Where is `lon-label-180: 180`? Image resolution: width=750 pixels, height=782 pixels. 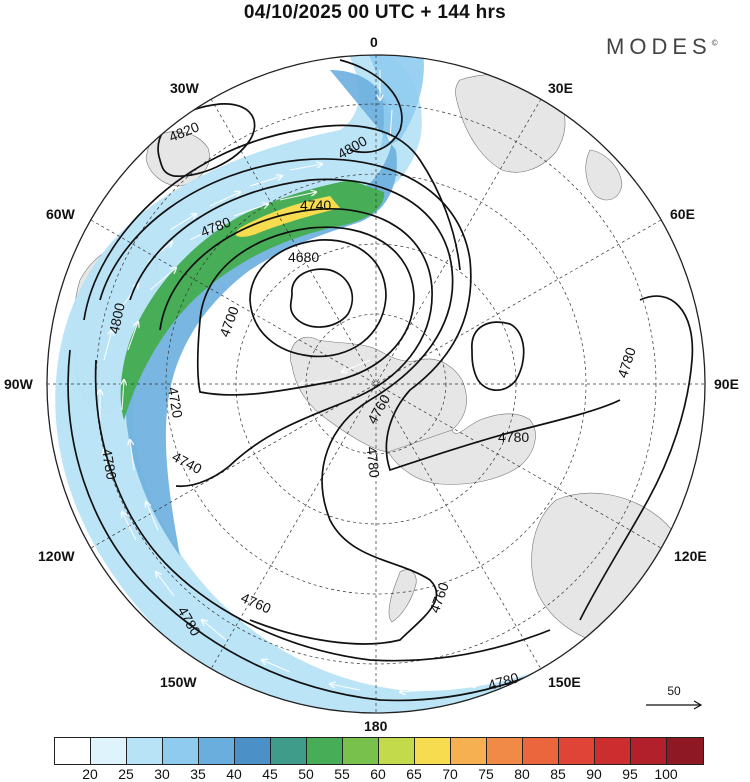
lon-label-180: 180 is located at coordinates (376, 726).